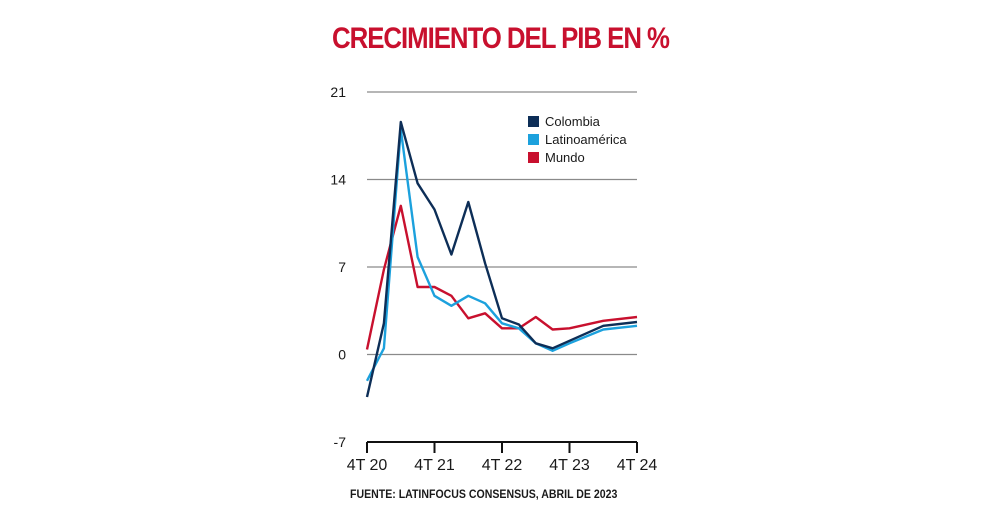 The image size is (1000, 530). Describe the element at coordinates (342, 267) in the screenshot. I see `y-tick-label: 7` at that location.